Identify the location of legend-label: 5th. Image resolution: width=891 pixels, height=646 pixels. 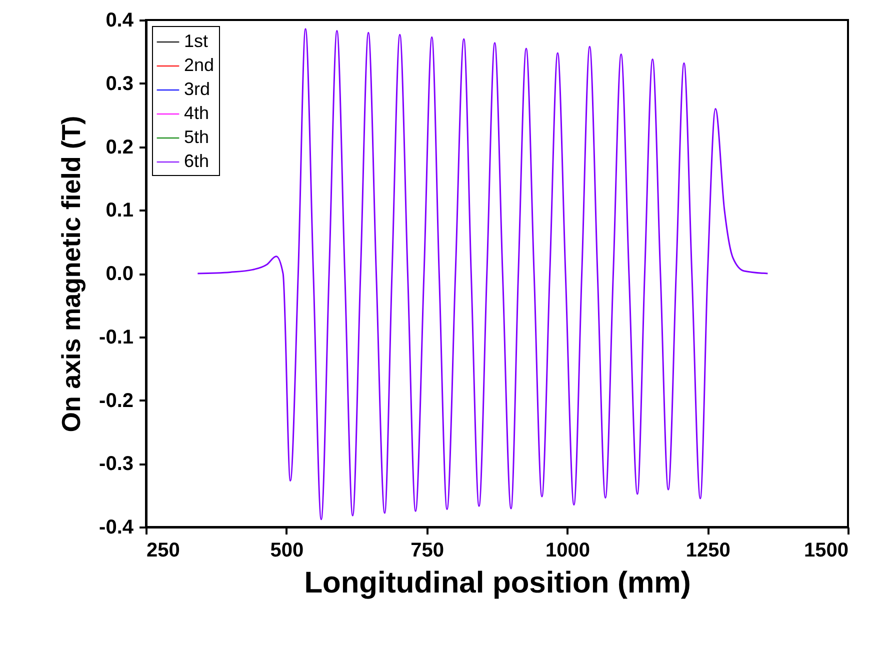
(197, 137).